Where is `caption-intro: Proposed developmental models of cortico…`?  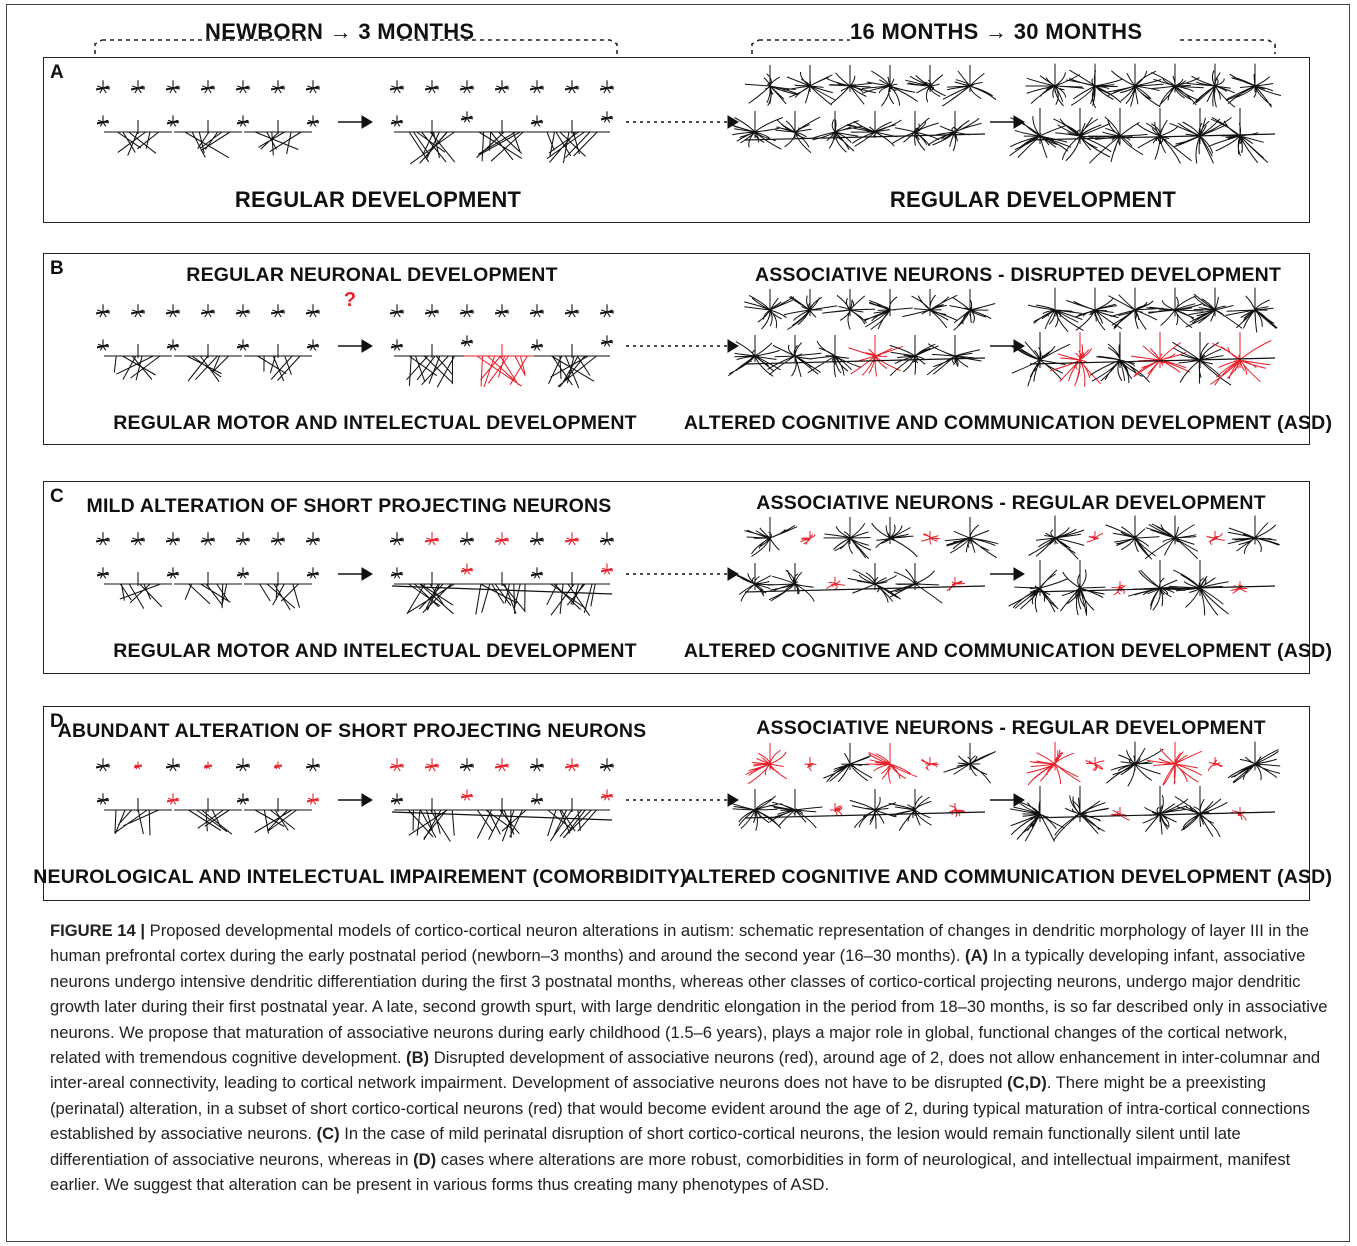 caption-intro: Proposed developmental models of cortico… is located at coordinates (680, 943).